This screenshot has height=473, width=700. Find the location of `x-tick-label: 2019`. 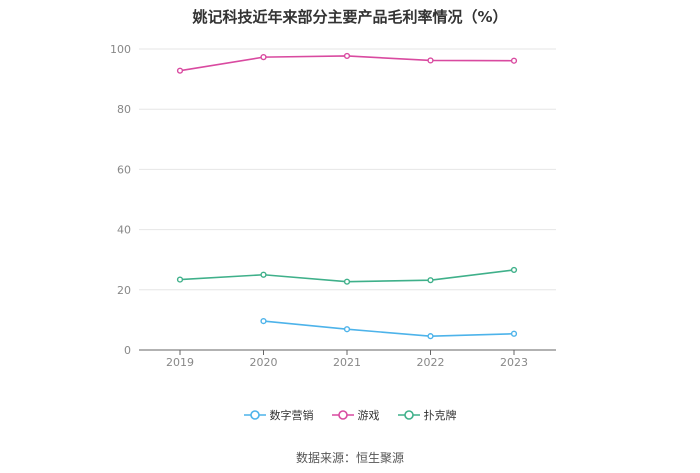

x-tick-label: 2019 is located at coordinates (180, 362).